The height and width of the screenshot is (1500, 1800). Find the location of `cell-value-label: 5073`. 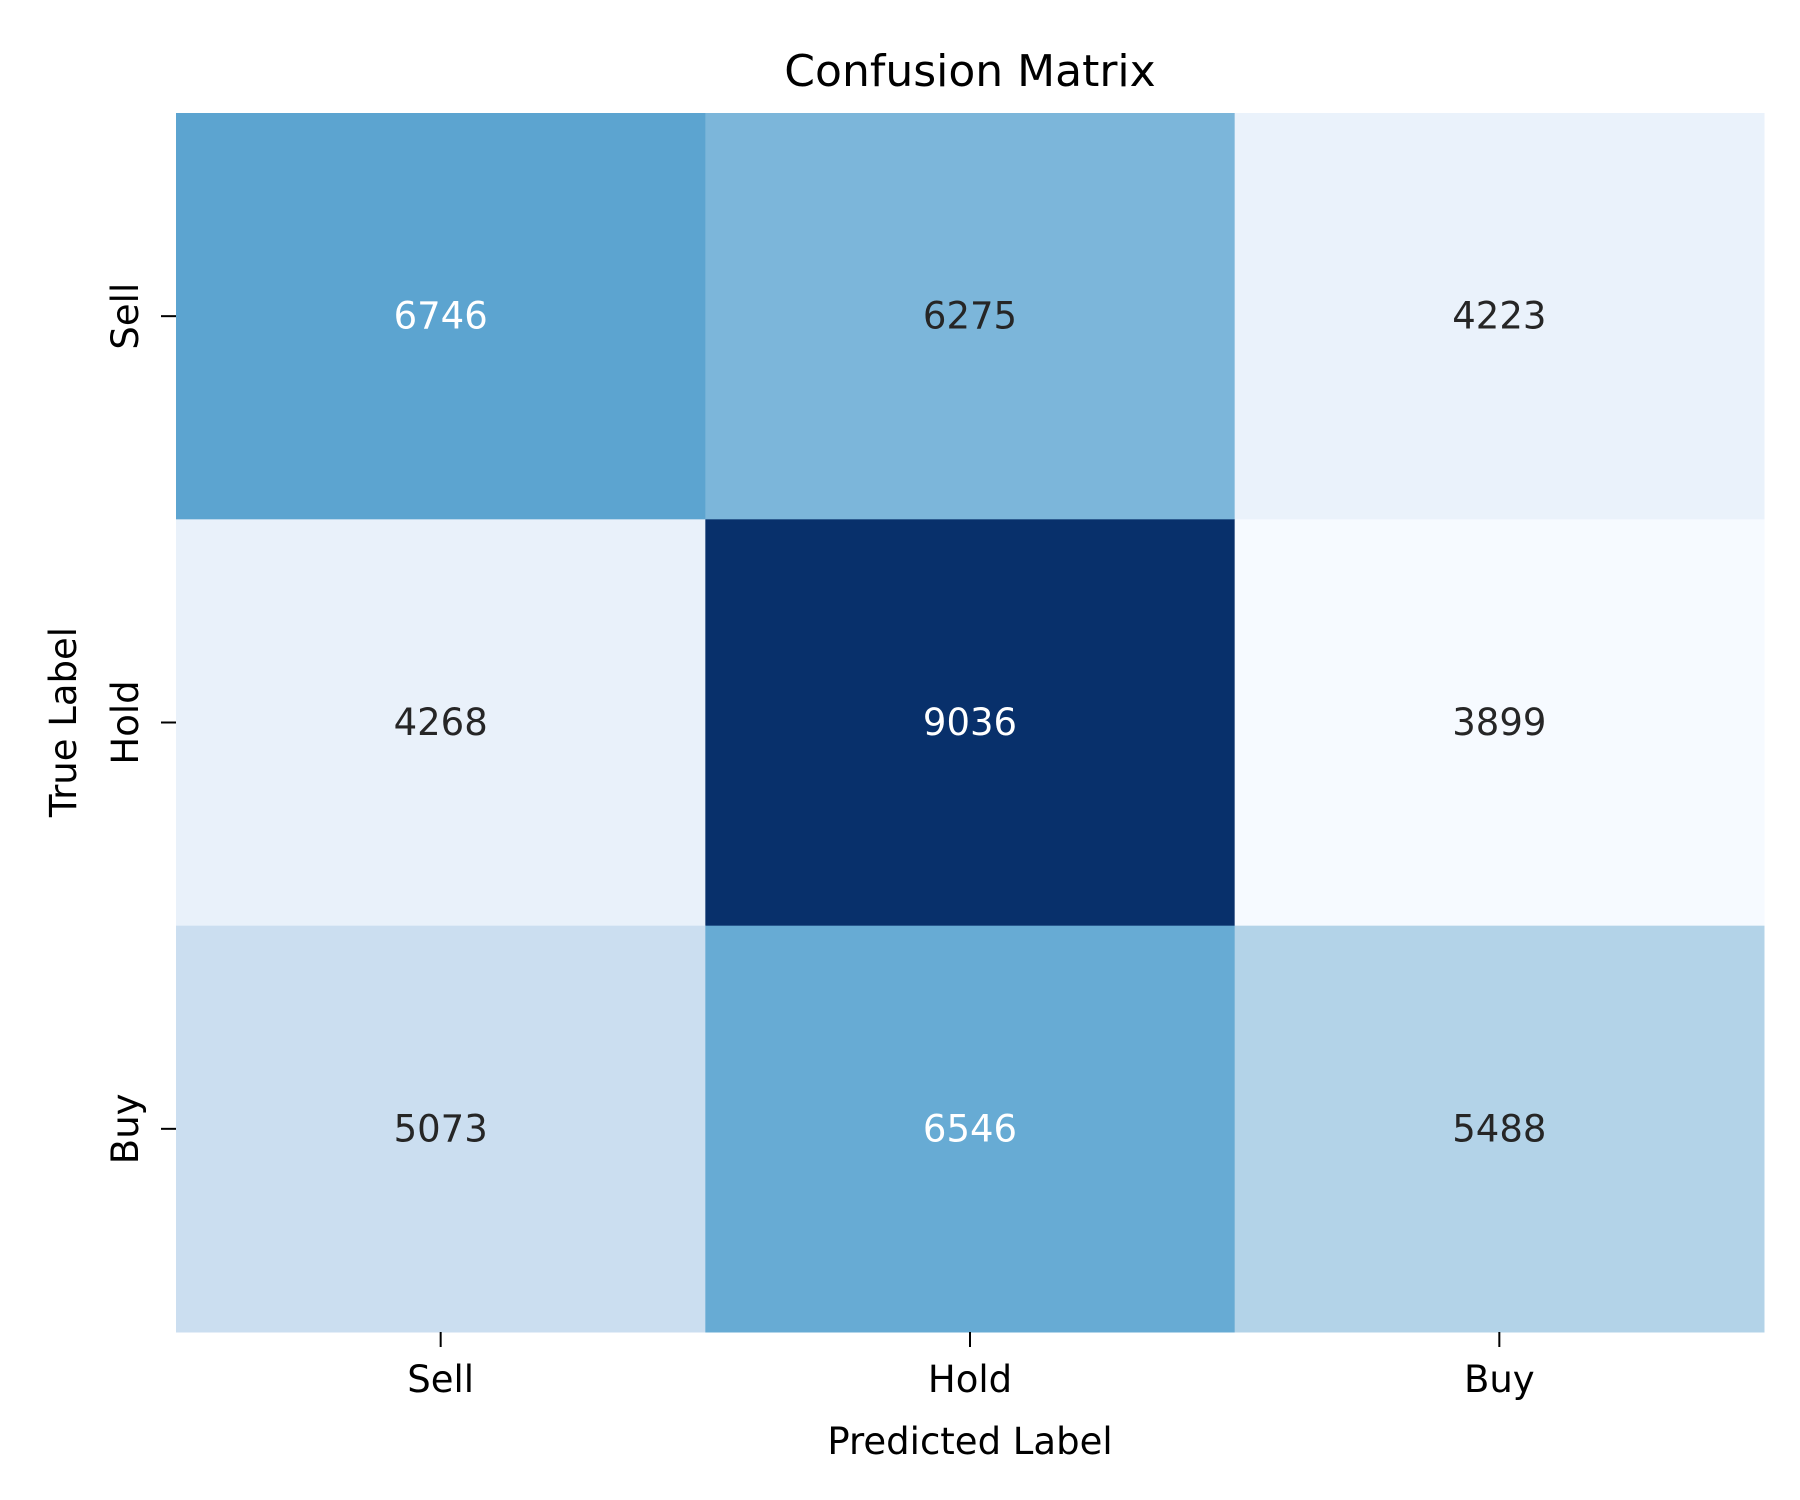

cell-value-label: 5073 is located at coordinates (441, 1128).